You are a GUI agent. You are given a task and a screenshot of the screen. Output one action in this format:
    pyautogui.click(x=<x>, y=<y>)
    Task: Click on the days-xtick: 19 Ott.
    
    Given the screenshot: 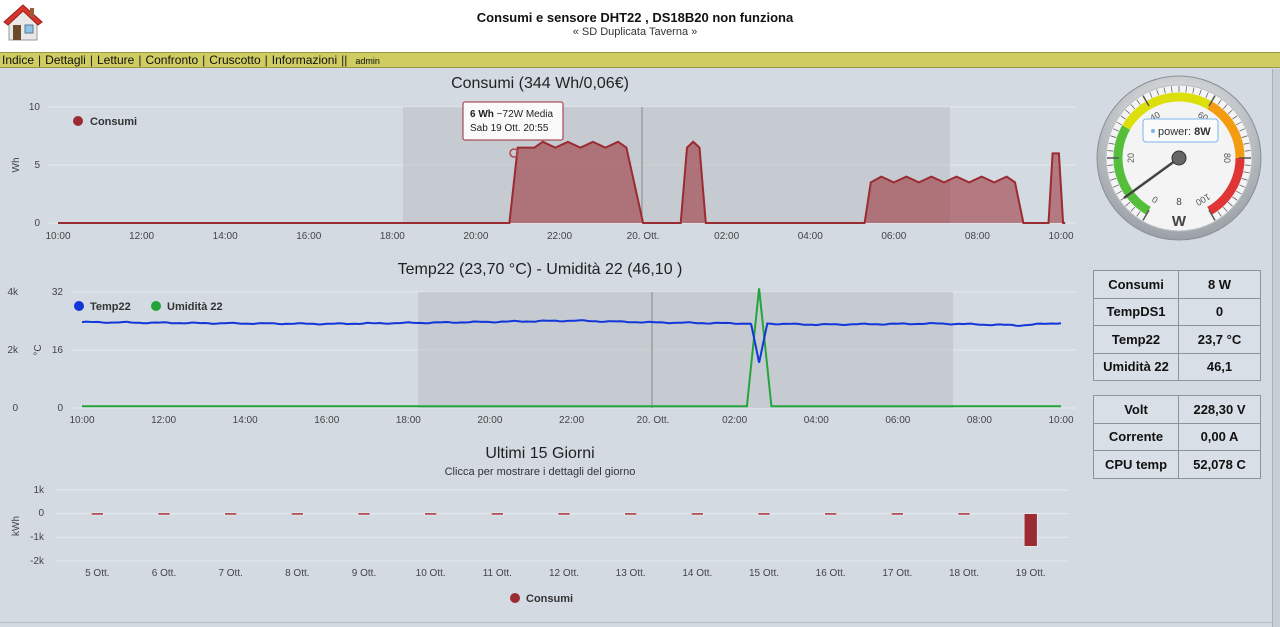 What is the action you would take?
    pyautogui.click(x=1031, y=573)
    